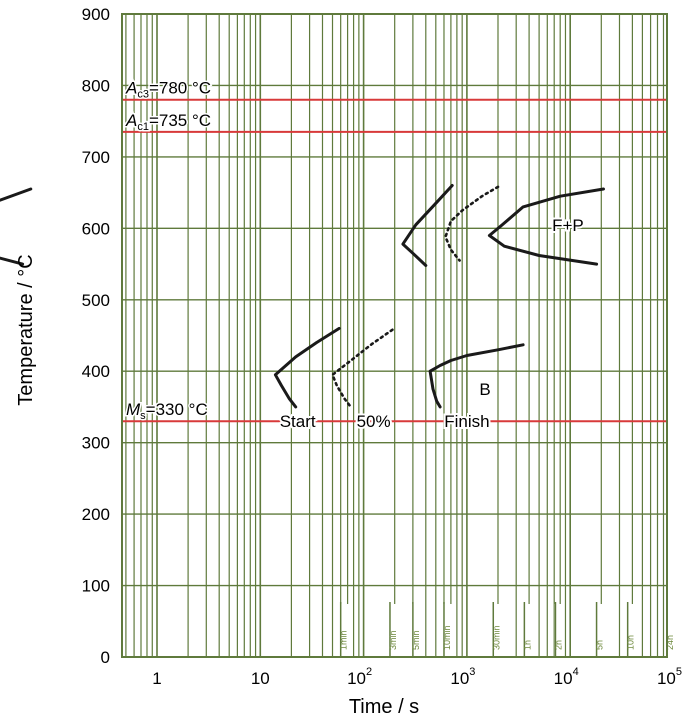 The height and width of the screenshot is (723, 700). Describe the element at coordinates (670, 642) in the screenshot. I see `time-marker-label: 24h` at that location.